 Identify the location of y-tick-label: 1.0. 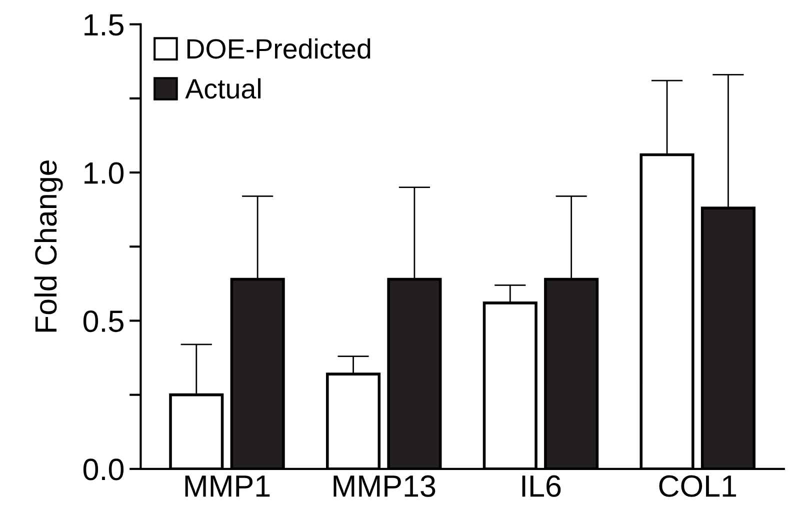
(104, 173).